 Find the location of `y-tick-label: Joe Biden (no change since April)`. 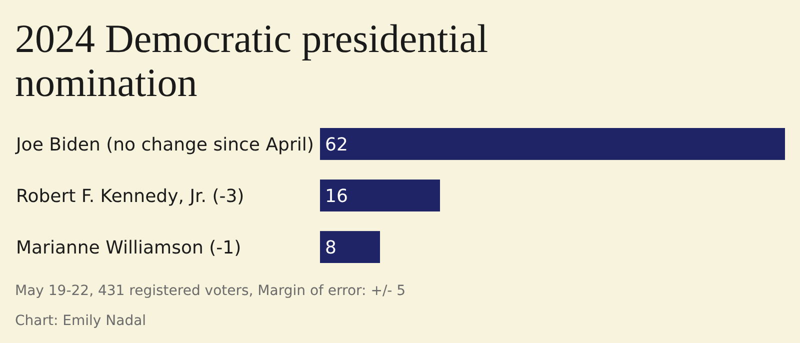

y-tick-label: Joe Biden (no change since April) is located at coordinates (164, 145).